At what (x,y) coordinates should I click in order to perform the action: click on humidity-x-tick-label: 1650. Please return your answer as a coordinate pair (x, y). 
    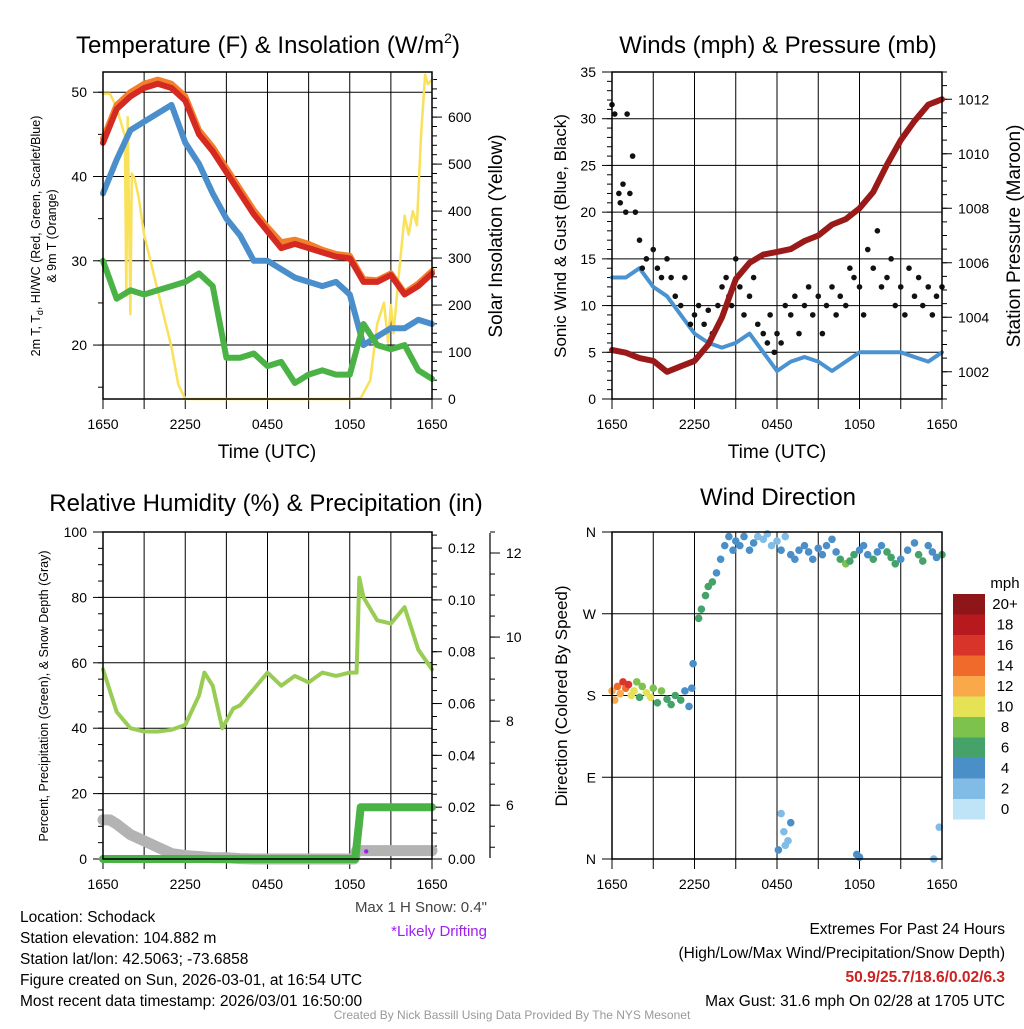
    Looking at the image, I should click on (102, 884).